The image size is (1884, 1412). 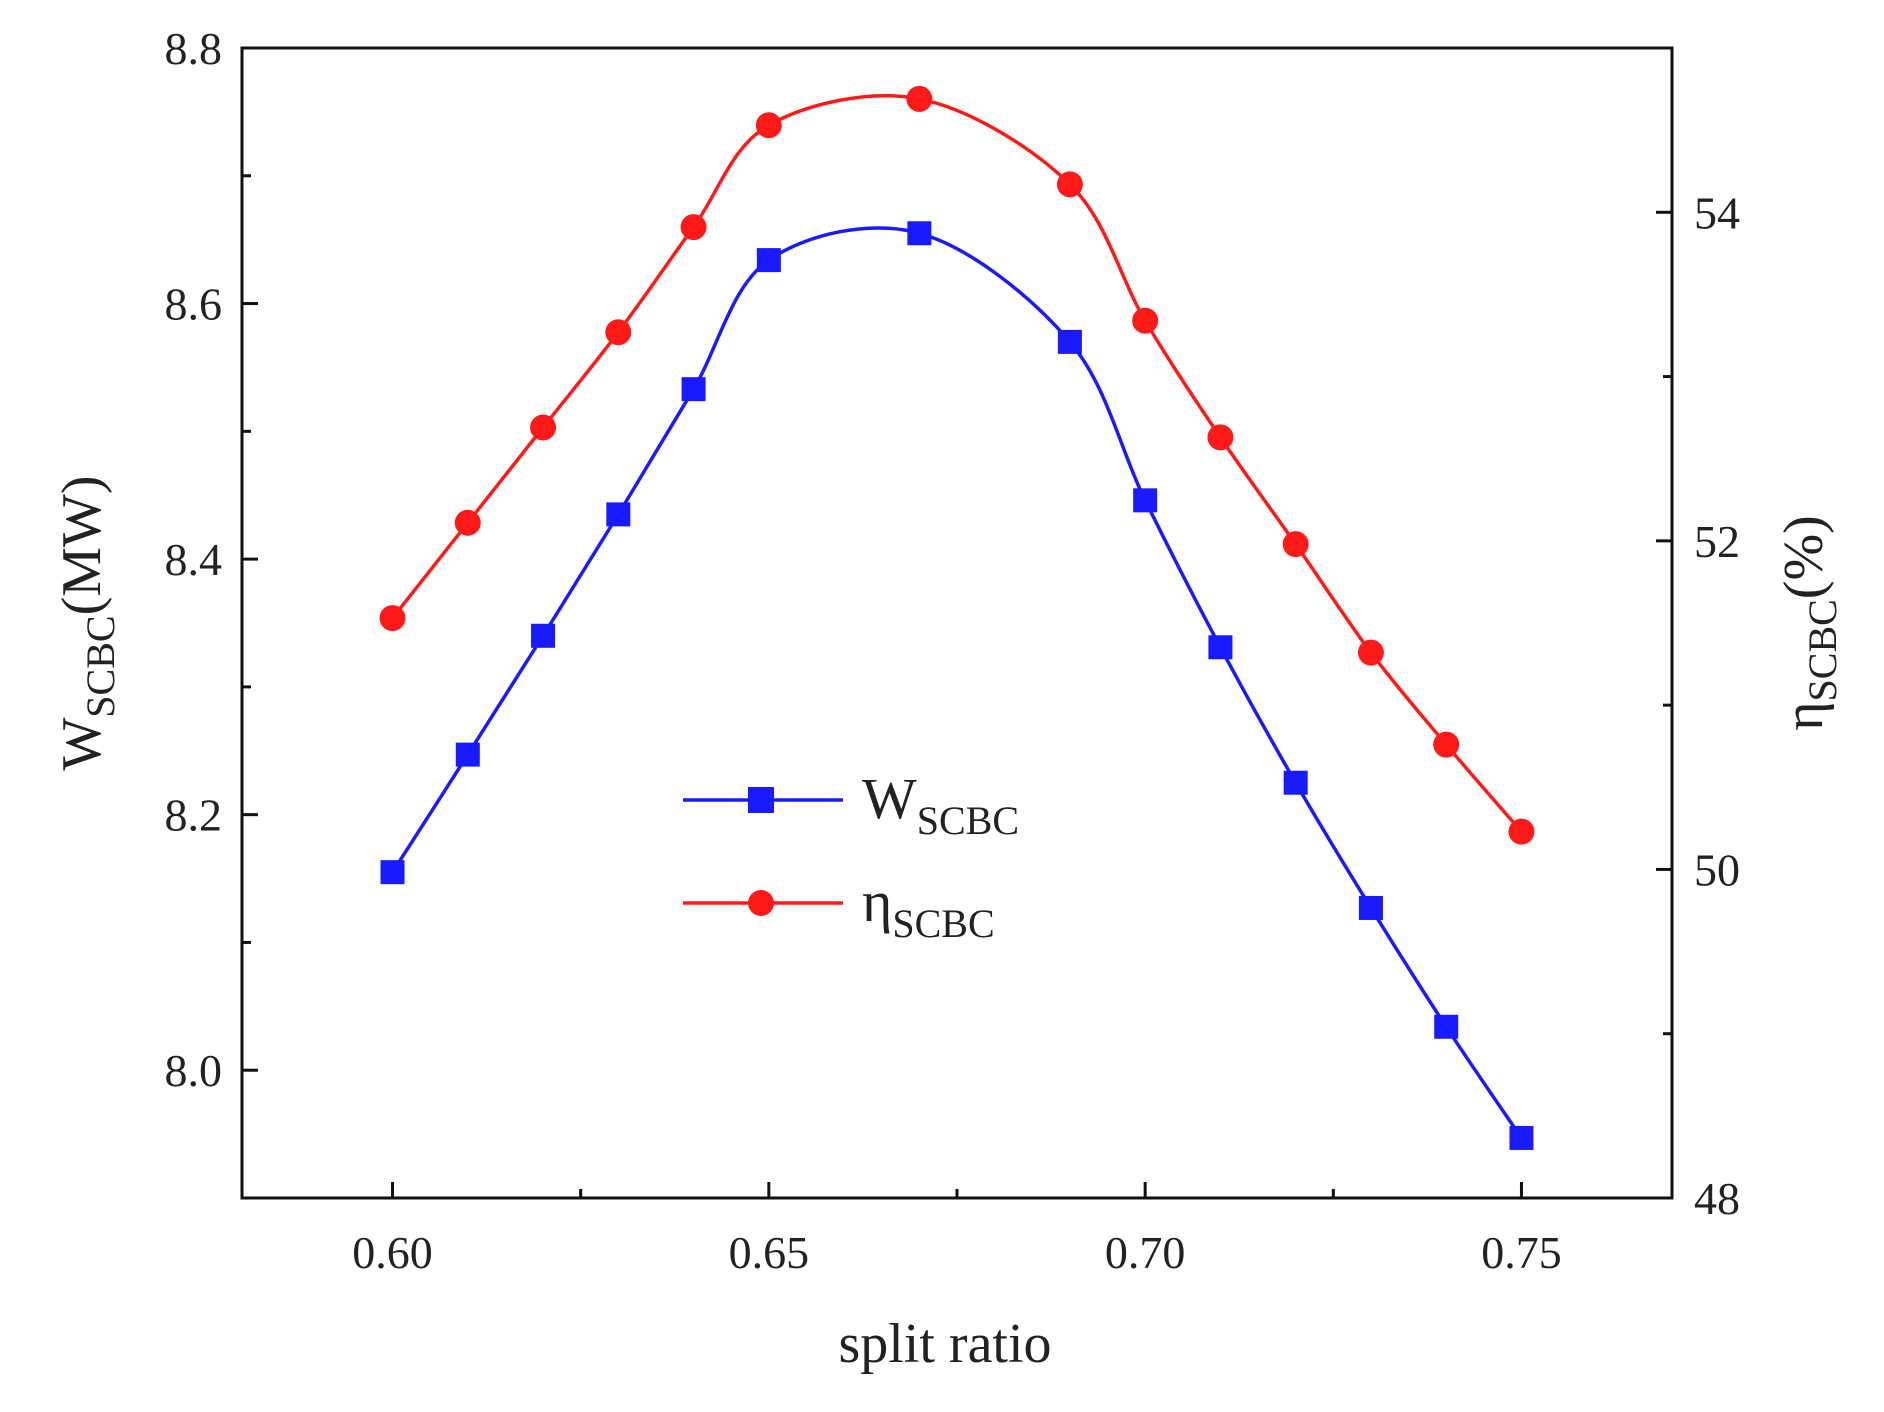 What do you see at coordinates (943, 923) in the screenshot?
I see `legend-eta-sub: SCBC` at bounding box center [943, 923].